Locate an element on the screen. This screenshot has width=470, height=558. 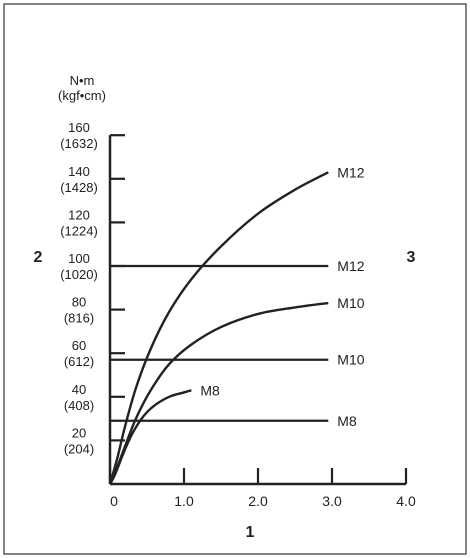
left-marker: 2 is located at coordinates (38, 257).